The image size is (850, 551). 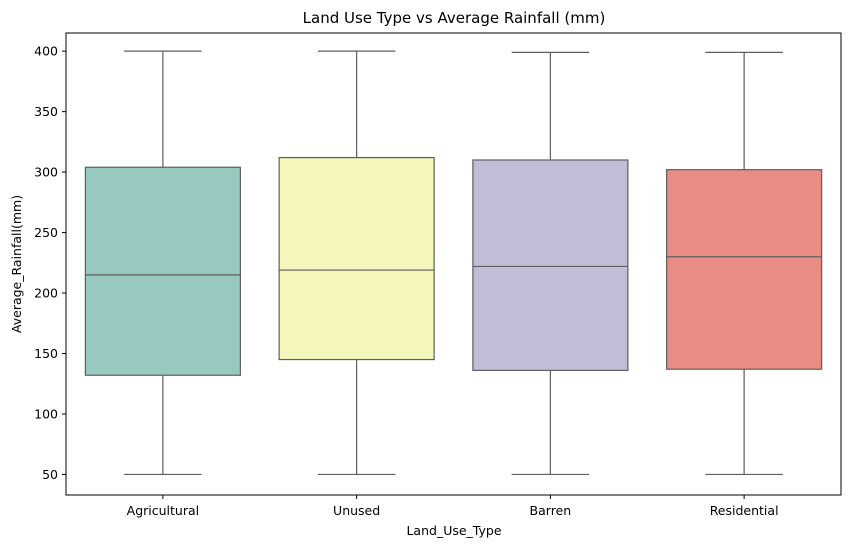 What do you see at coordinates (46, 111) in the screenshot?
I see `y-tick-label: 350` at bounding box center [46, 111].